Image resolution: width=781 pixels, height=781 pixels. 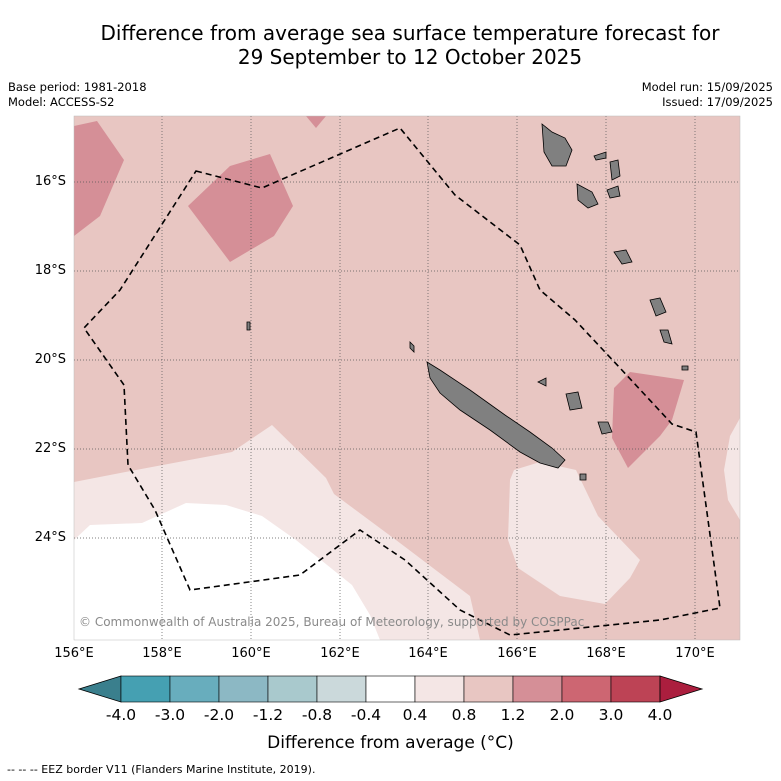 What do you see at coordinates (268, 715) in the screenshot?
I see `colorbar-label: -1.2` at bounding box center [268, 715].